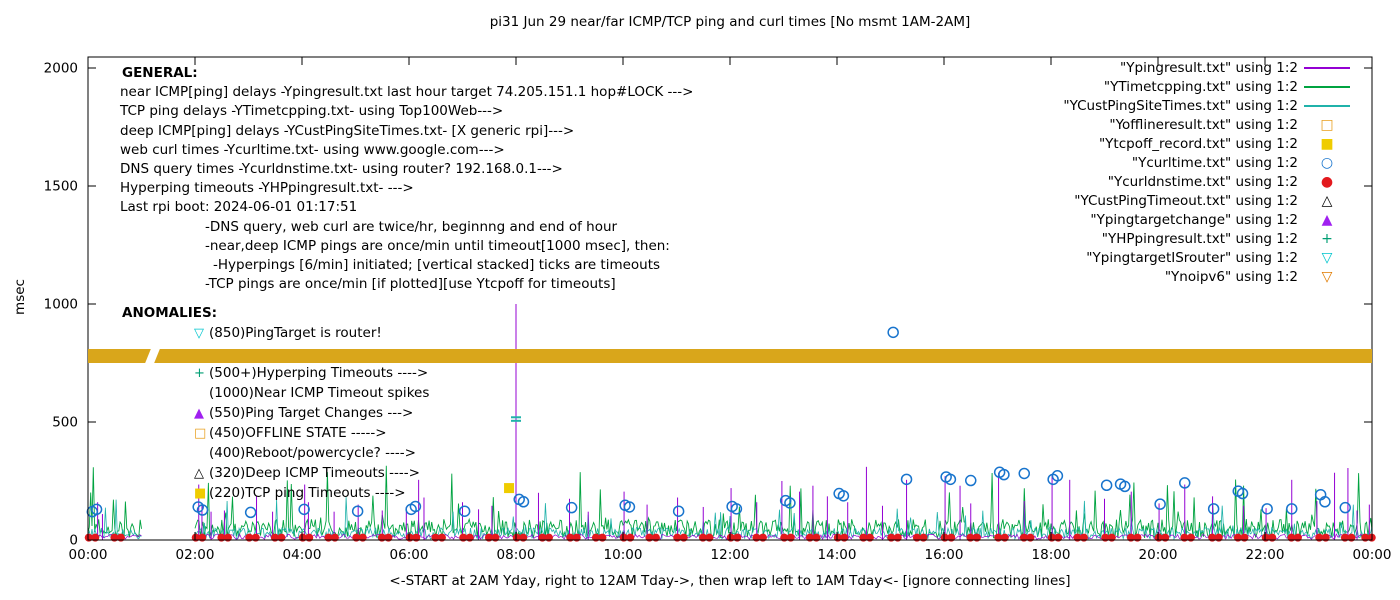 The width and height of the screenshot is (1400, 600). I want to click on triangle-down-open-icon: ▽, so click(199, 333).